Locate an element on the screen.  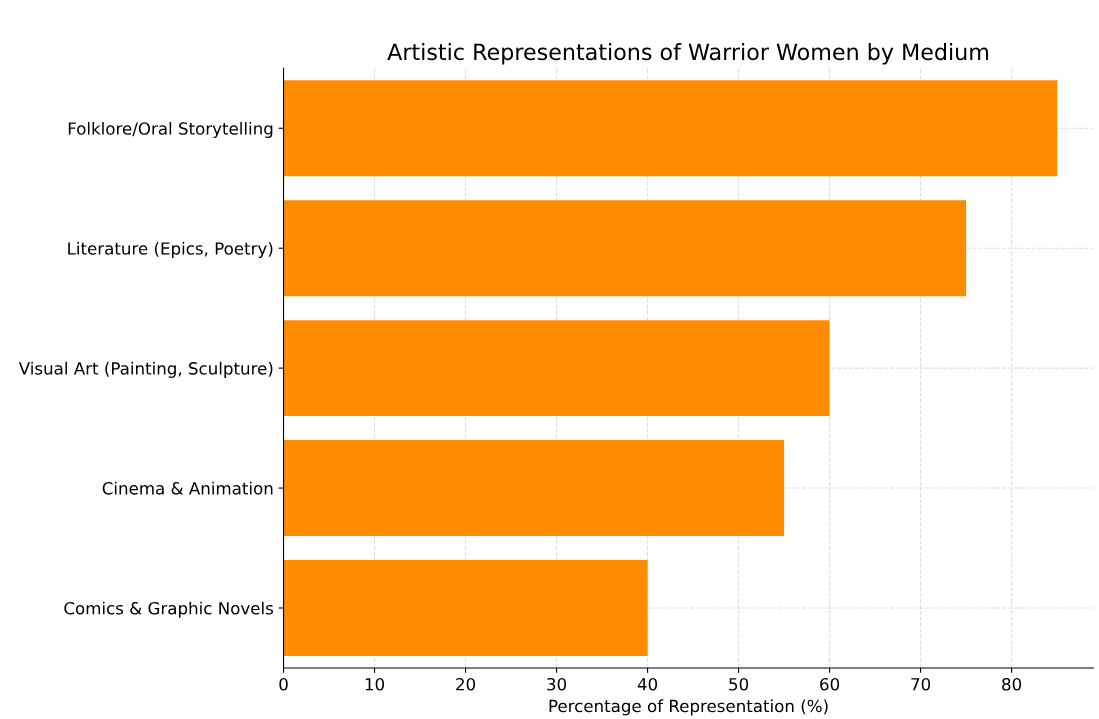
y-tick-label: Folklore/Oral Storytelling is located at coordinates (170, 130).